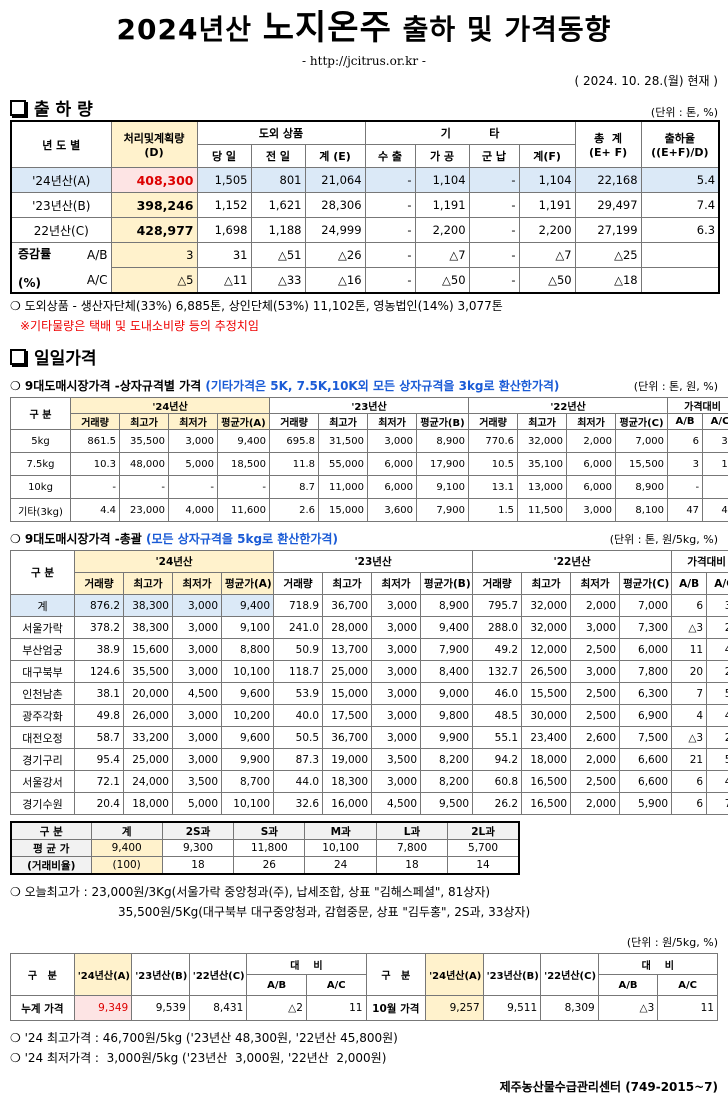 The width and height of the screenshot is (728, 1102). I want to click on cell: 8,200, so click(447, 782).